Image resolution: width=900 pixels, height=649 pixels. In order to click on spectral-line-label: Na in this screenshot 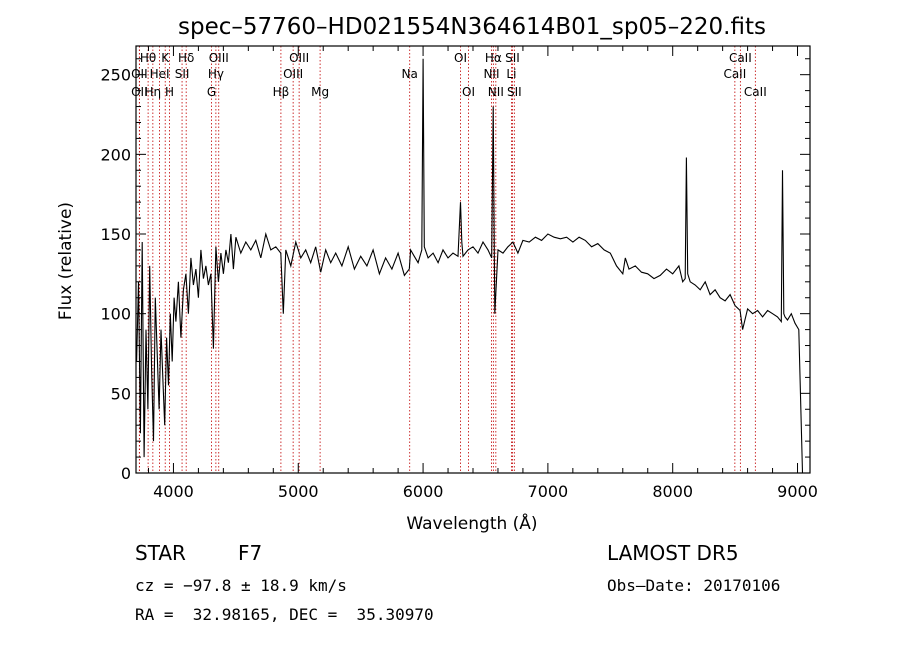, I will do `click(410, 74)`.